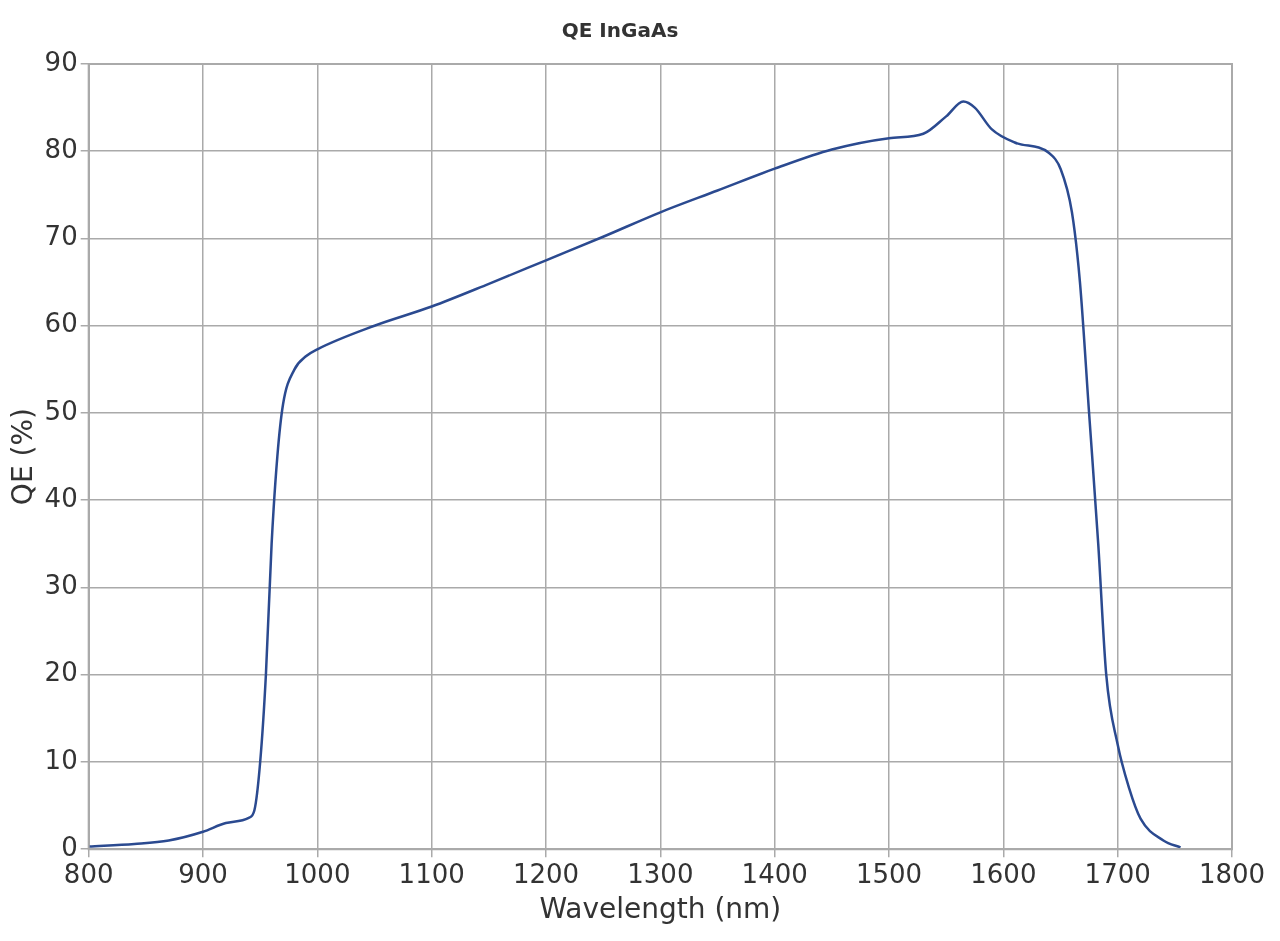 This screenshot has width=1280, height=941. Describe the element at coordinates (203, 873) in the screenshot. I see `x-tick-label: 900` at that location.